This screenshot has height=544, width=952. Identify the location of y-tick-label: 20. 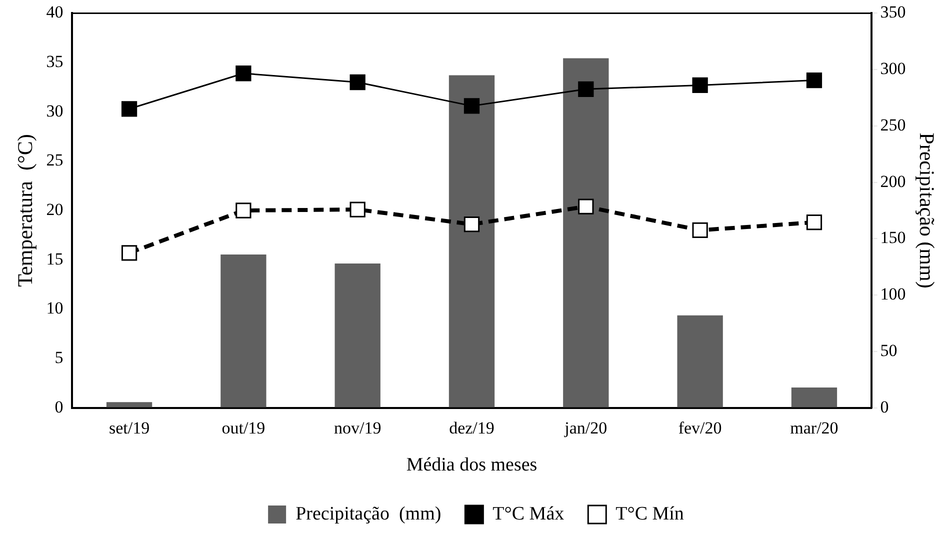
(55, 209).